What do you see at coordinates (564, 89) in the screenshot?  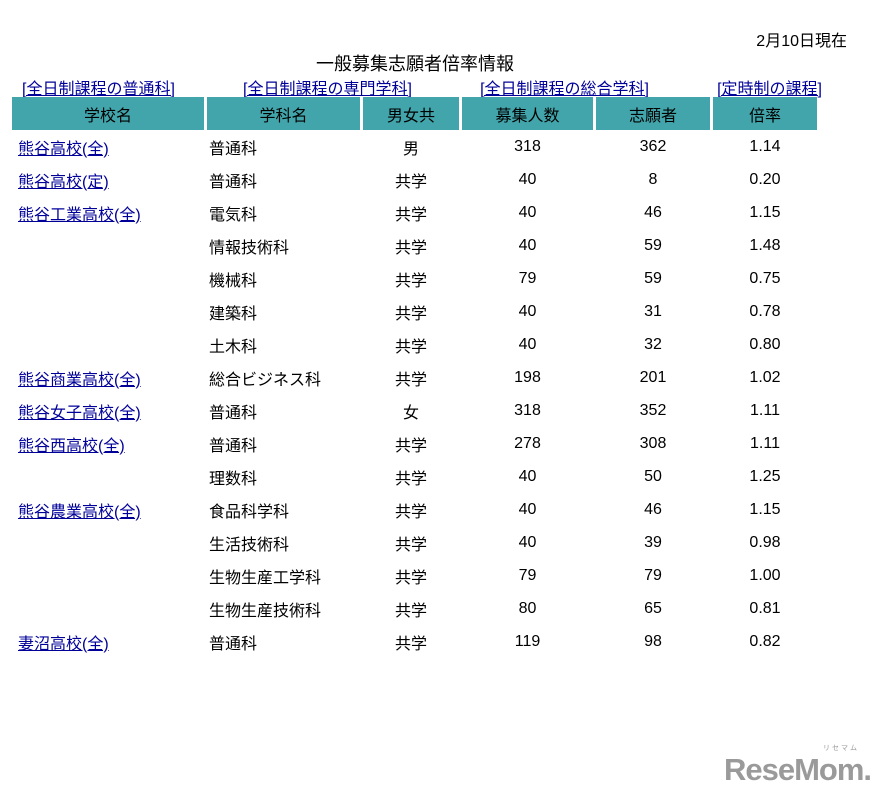 I see `nav-link-fulltime-integrated: [全日制課程の総合学科]` at bounding box center [564, 89].